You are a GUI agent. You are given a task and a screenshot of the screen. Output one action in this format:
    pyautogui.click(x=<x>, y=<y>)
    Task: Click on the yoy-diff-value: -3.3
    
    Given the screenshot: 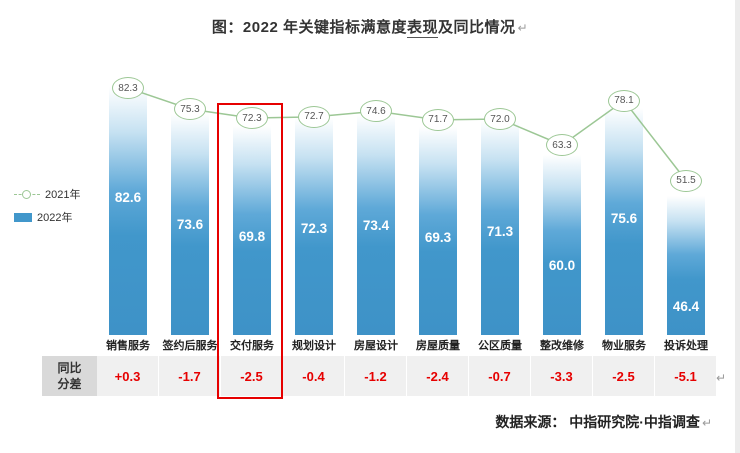 What is the action you would take?
    pyautogui.click(x=561, y=376)
    